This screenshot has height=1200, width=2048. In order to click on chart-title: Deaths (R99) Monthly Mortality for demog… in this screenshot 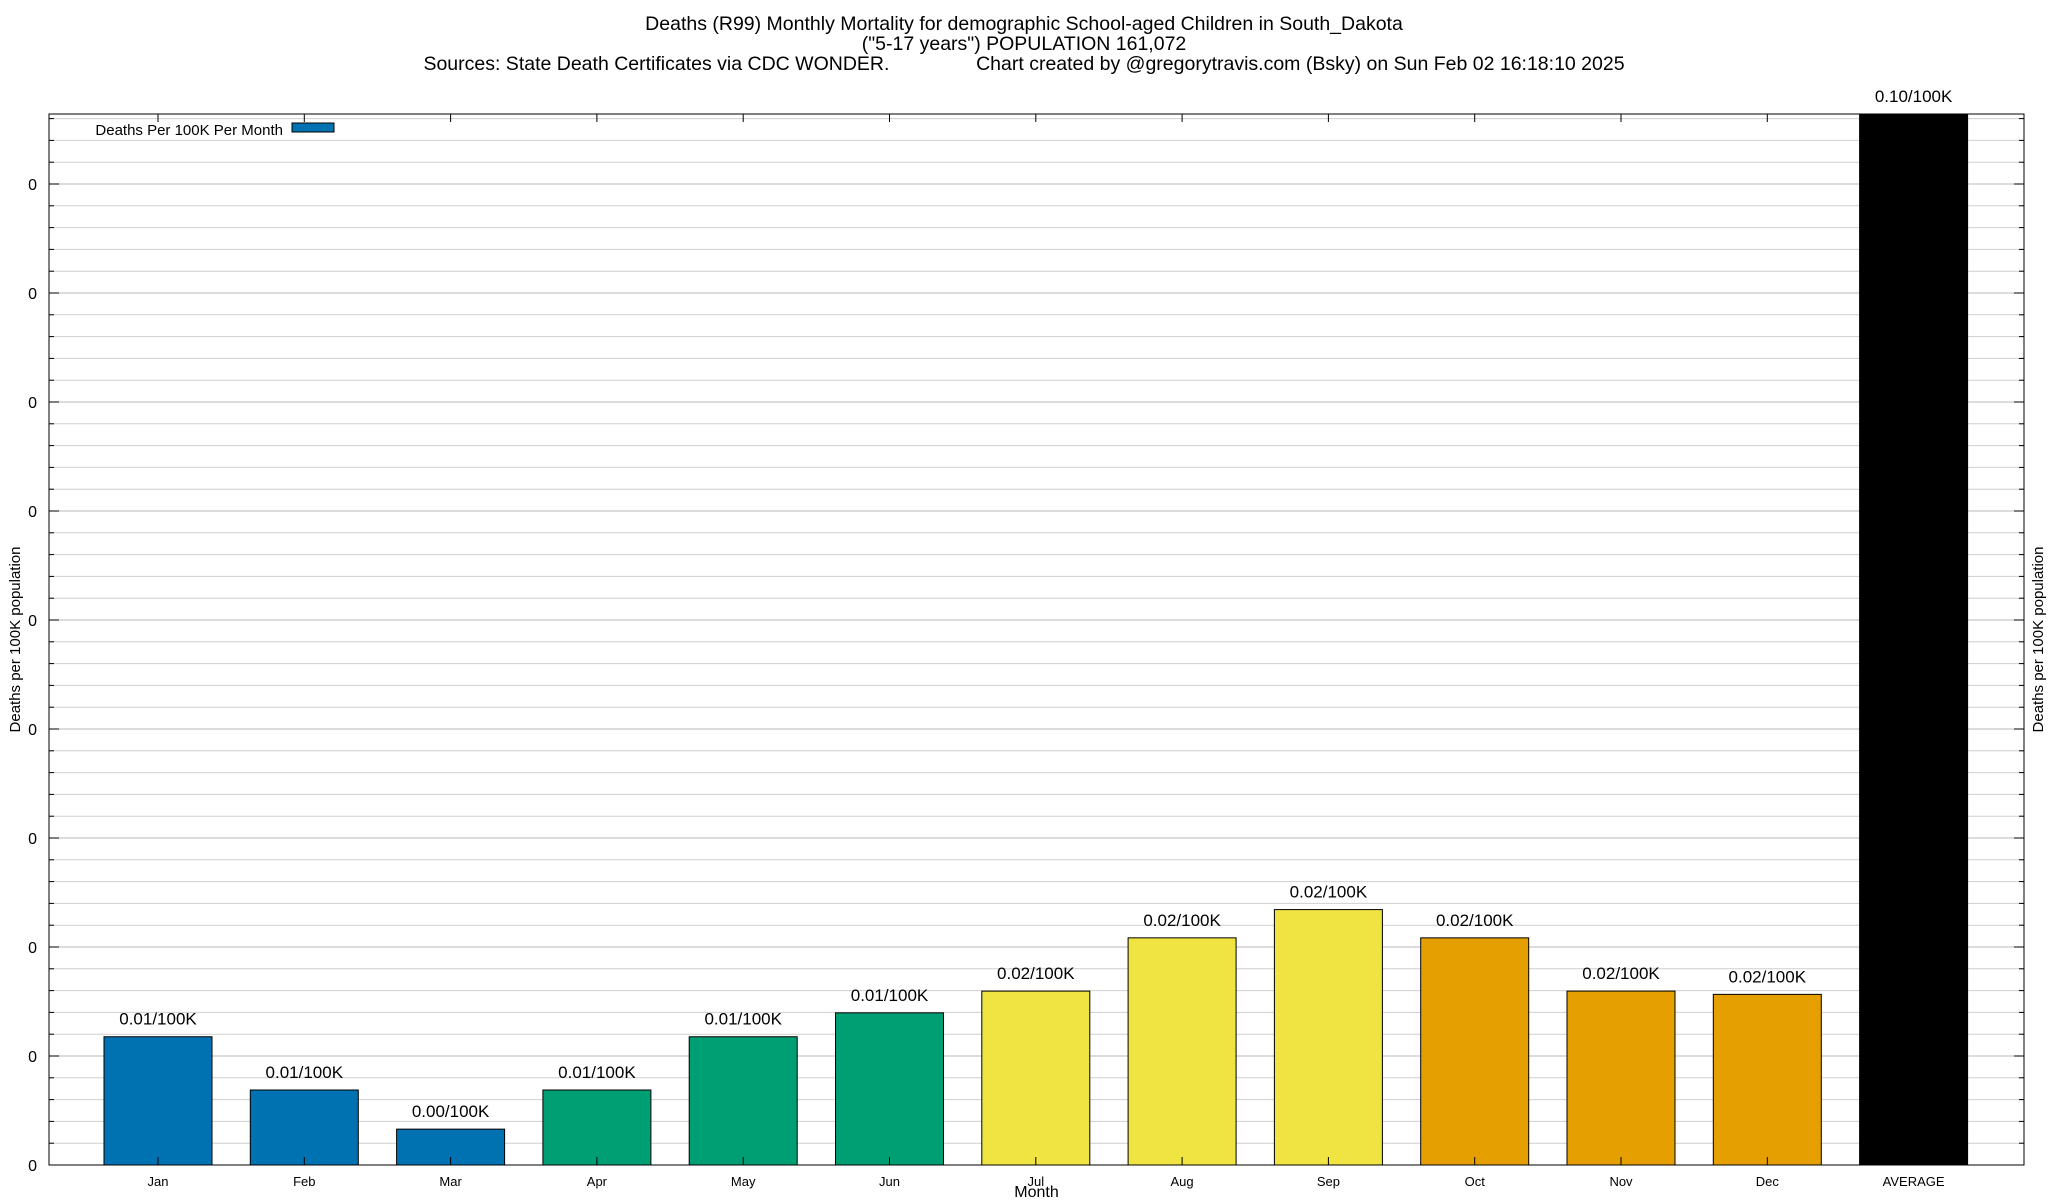, I will do `click(1024, 44)`.